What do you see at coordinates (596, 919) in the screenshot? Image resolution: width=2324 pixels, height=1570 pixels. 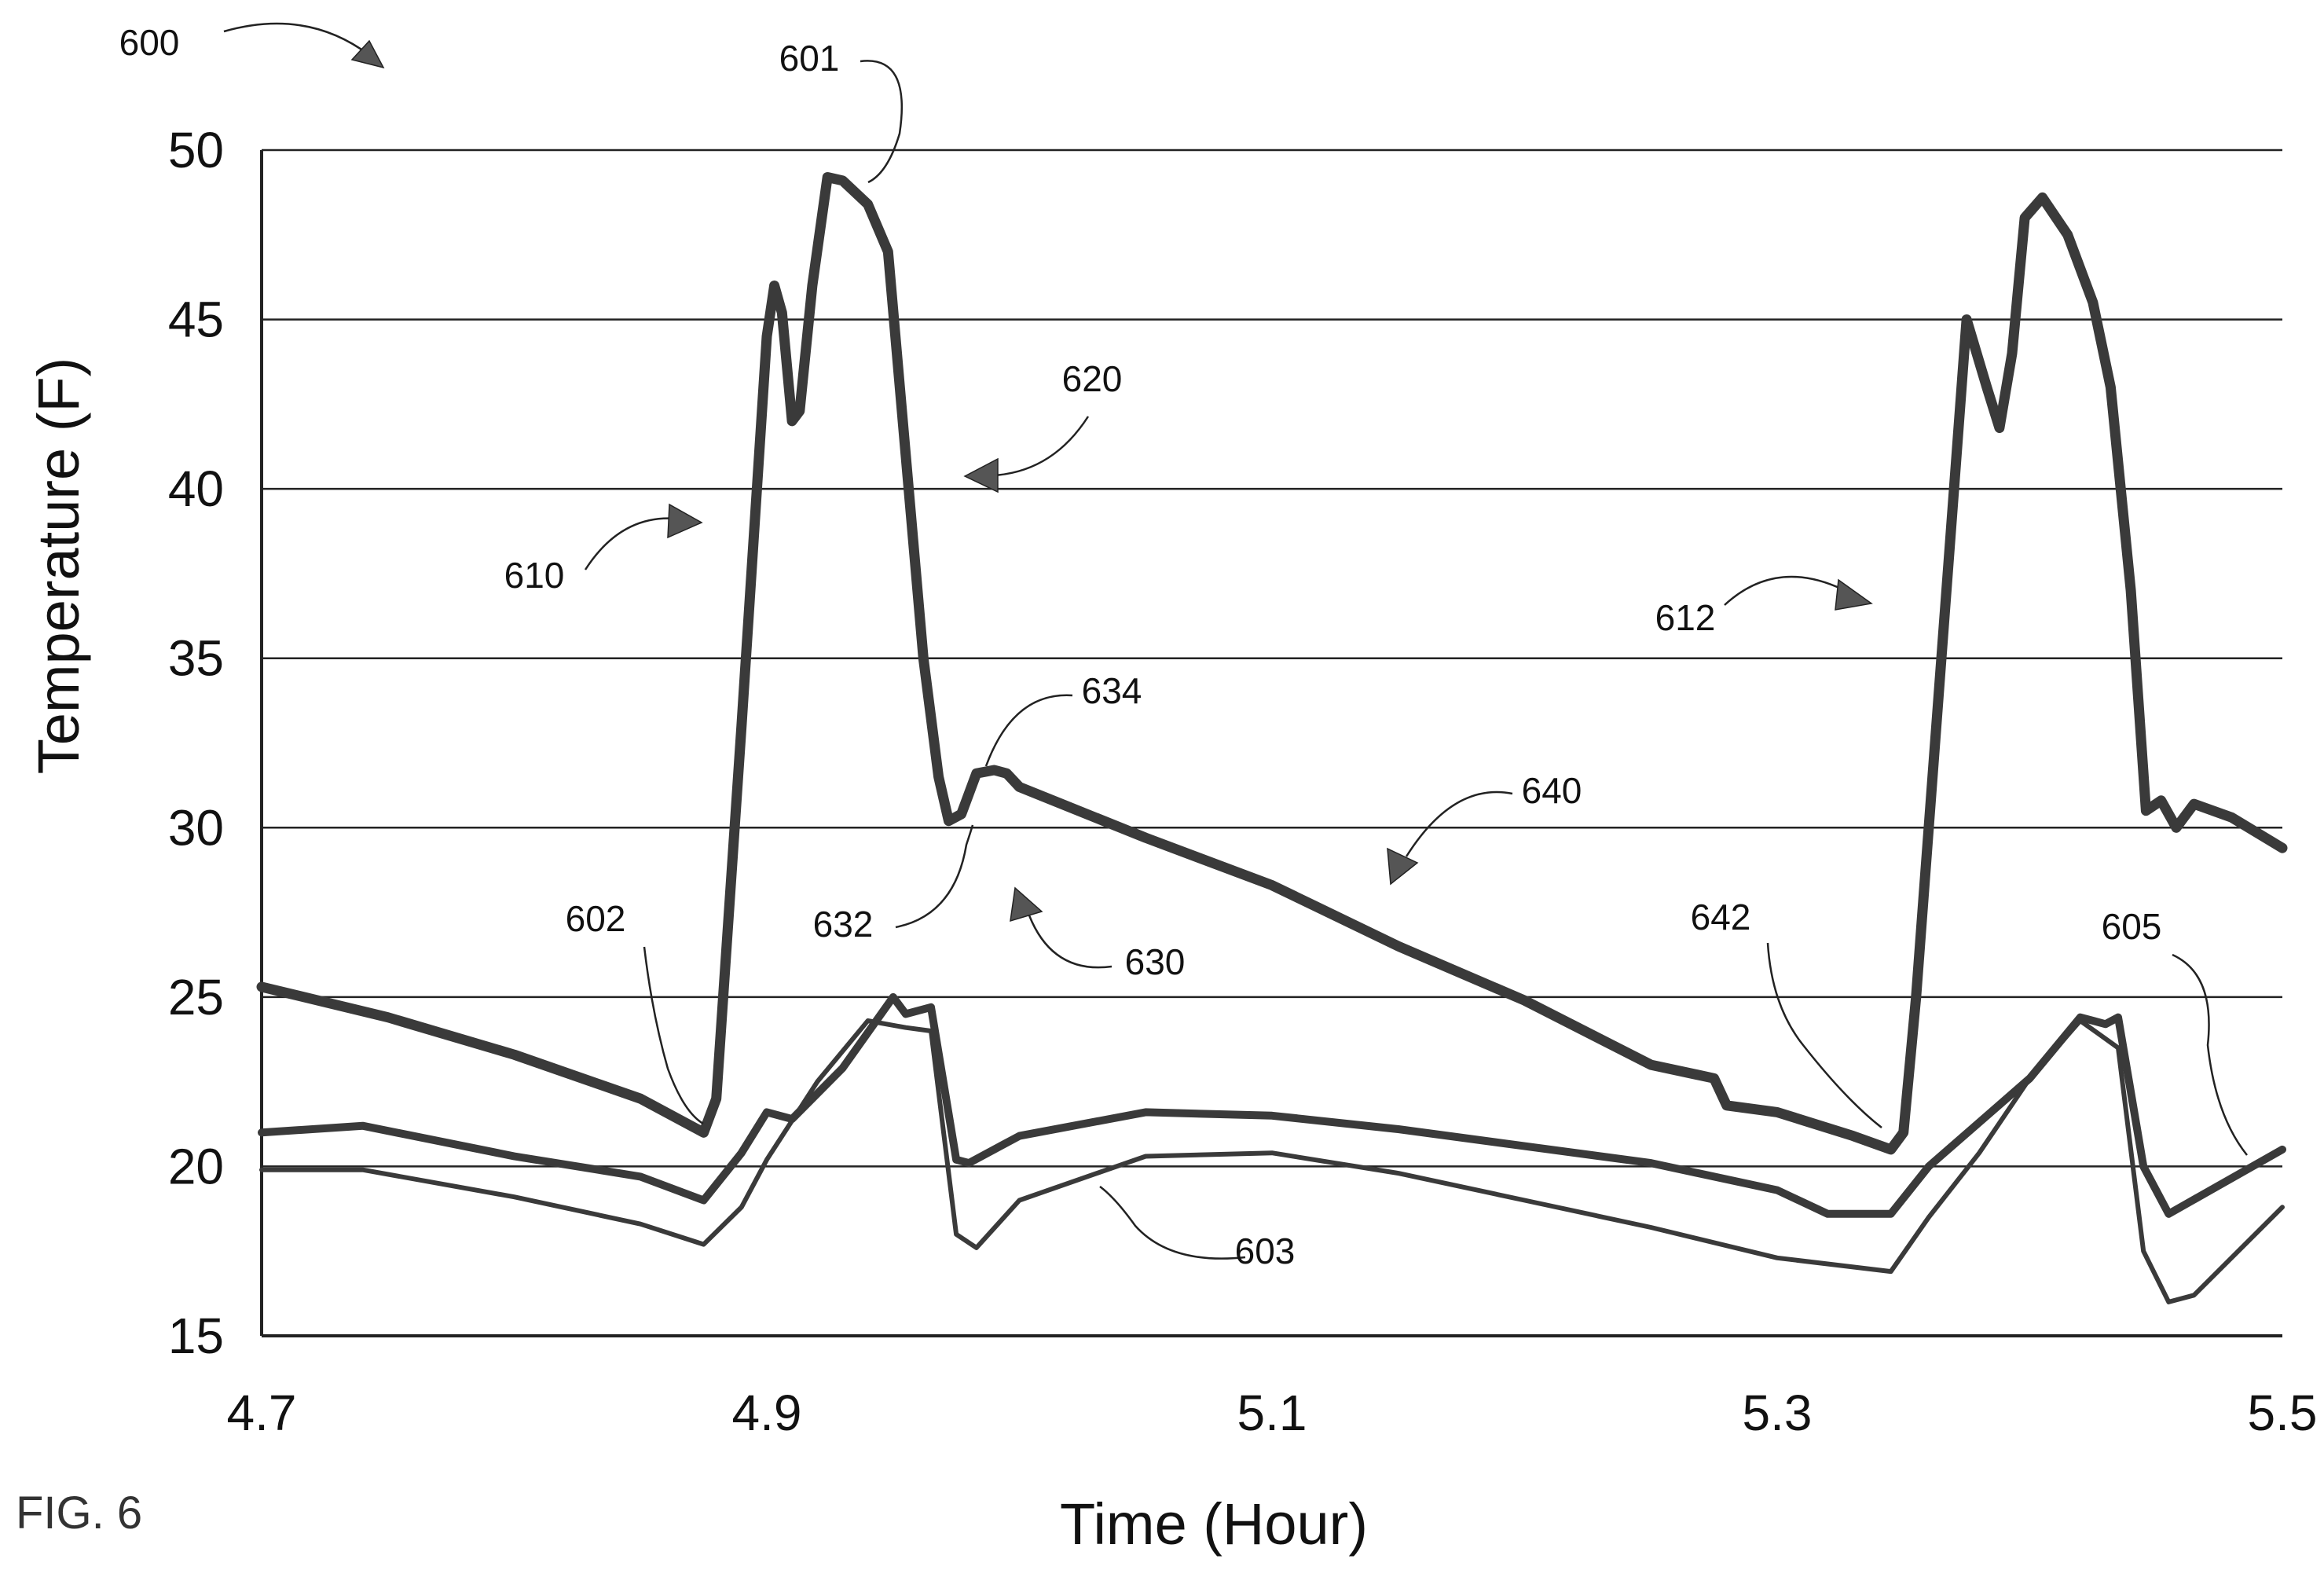 I see `annotation-label-602: 602` at bounding box center [596, 919].